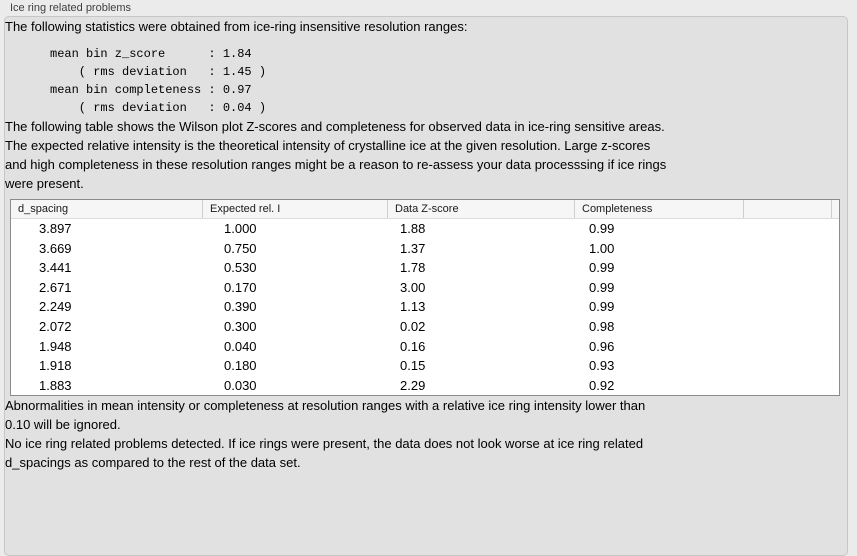 The width and height of the screenshot is (857, 556). I want to click on table-cell: 0.92, so click(602, 385).